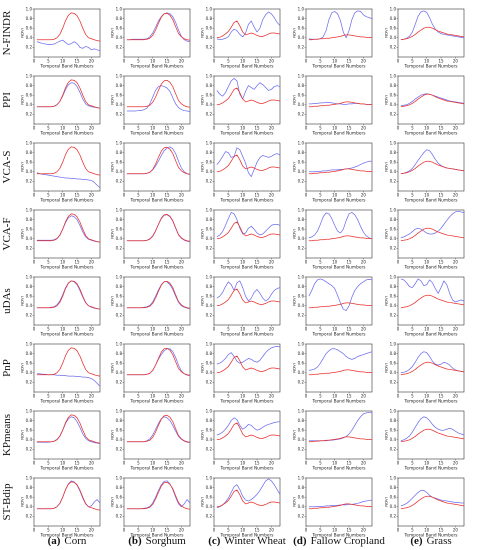 Image resolution: width=497 pixels, height=550 pixels. What do you see at coordinates (7, 501) in the screenshot?
I see `row-label-st-bdip: ST-Bdip` at bounding box center [7, 501].